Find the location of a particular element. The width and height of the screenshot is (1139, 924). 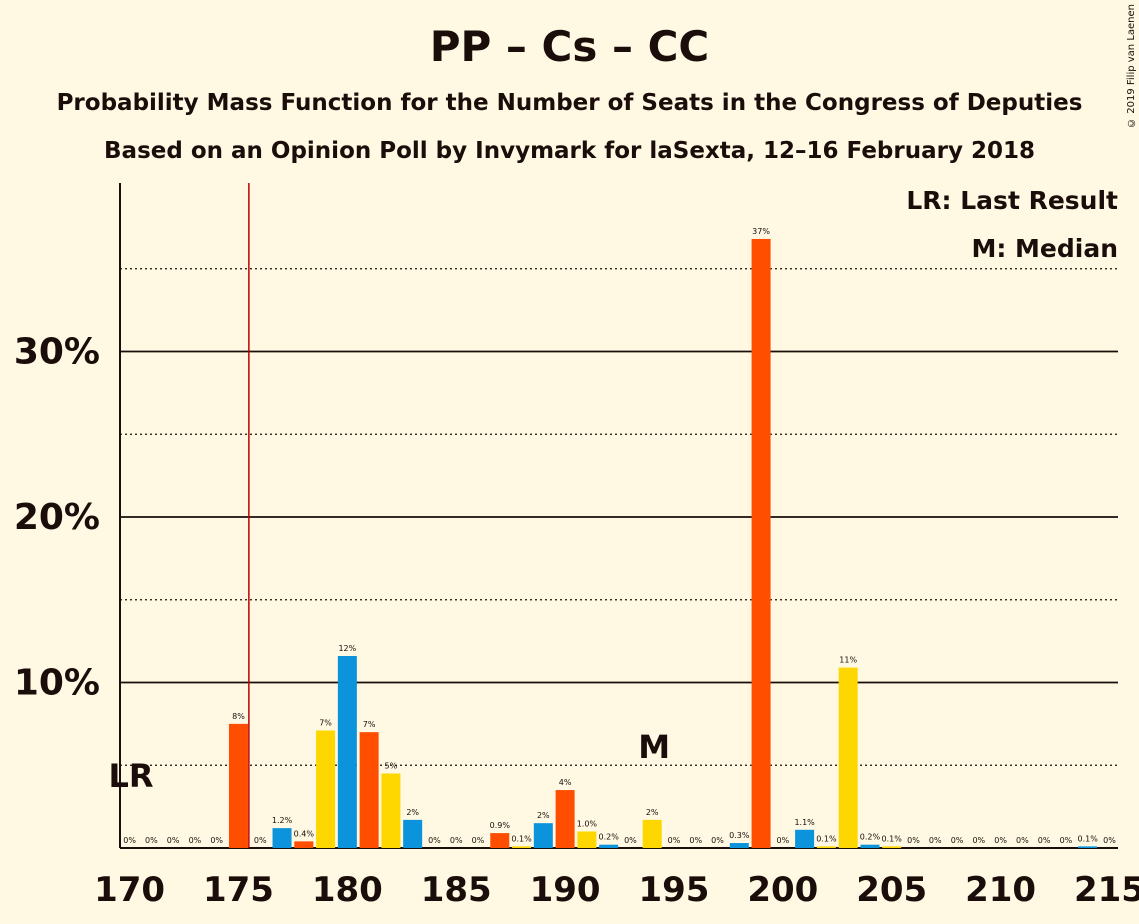

x-tick-label: 200 is located at coordinates (782, 890).